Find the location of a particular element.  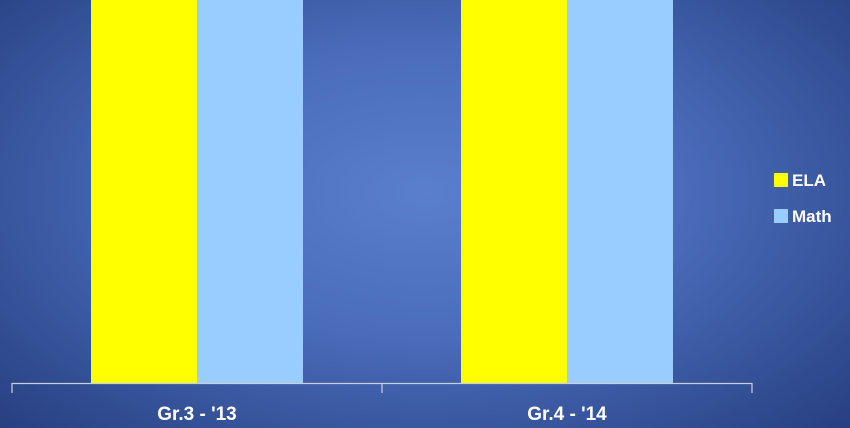

legend-label-ela: ELA is located at coordinates (809, 180).